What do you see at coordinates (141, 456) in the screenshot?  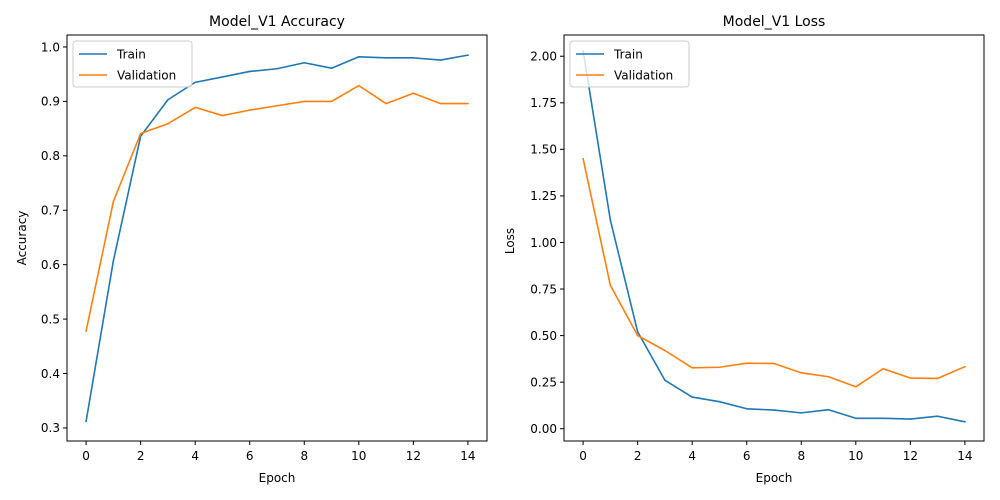 I see `accuracy-x-tick-label: 2` at bounding box center [141, 456].